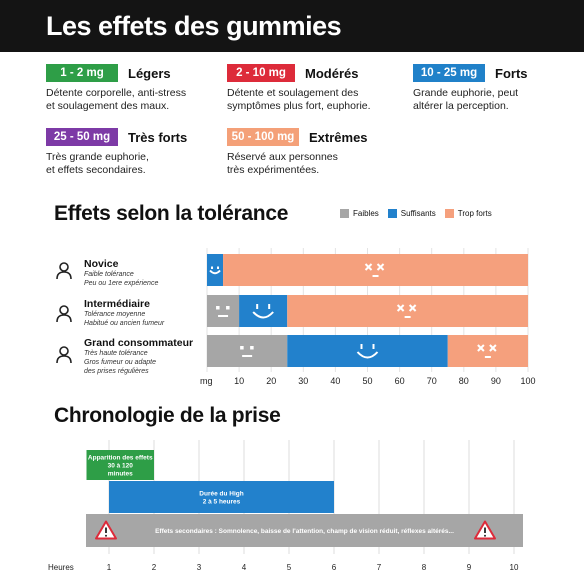 This screenshot has height=584, width=584. I want to click on tick-label: 7, so click(379, 567).